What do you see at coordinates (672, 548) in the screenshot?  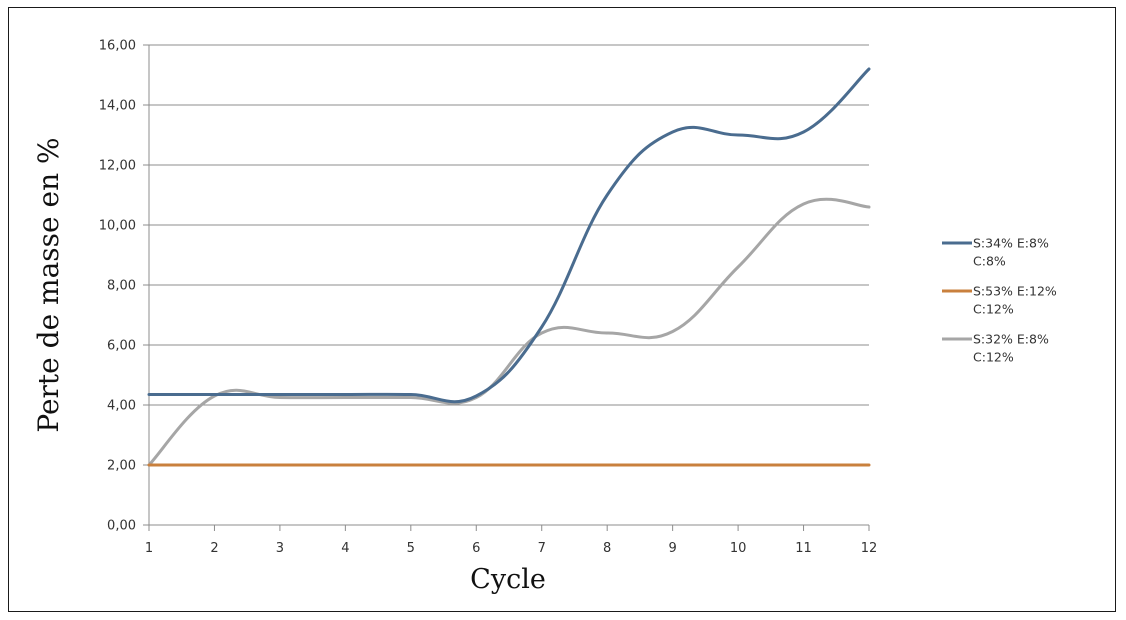 I see `x-tick-label: 9` at bounding box center [672, 548].